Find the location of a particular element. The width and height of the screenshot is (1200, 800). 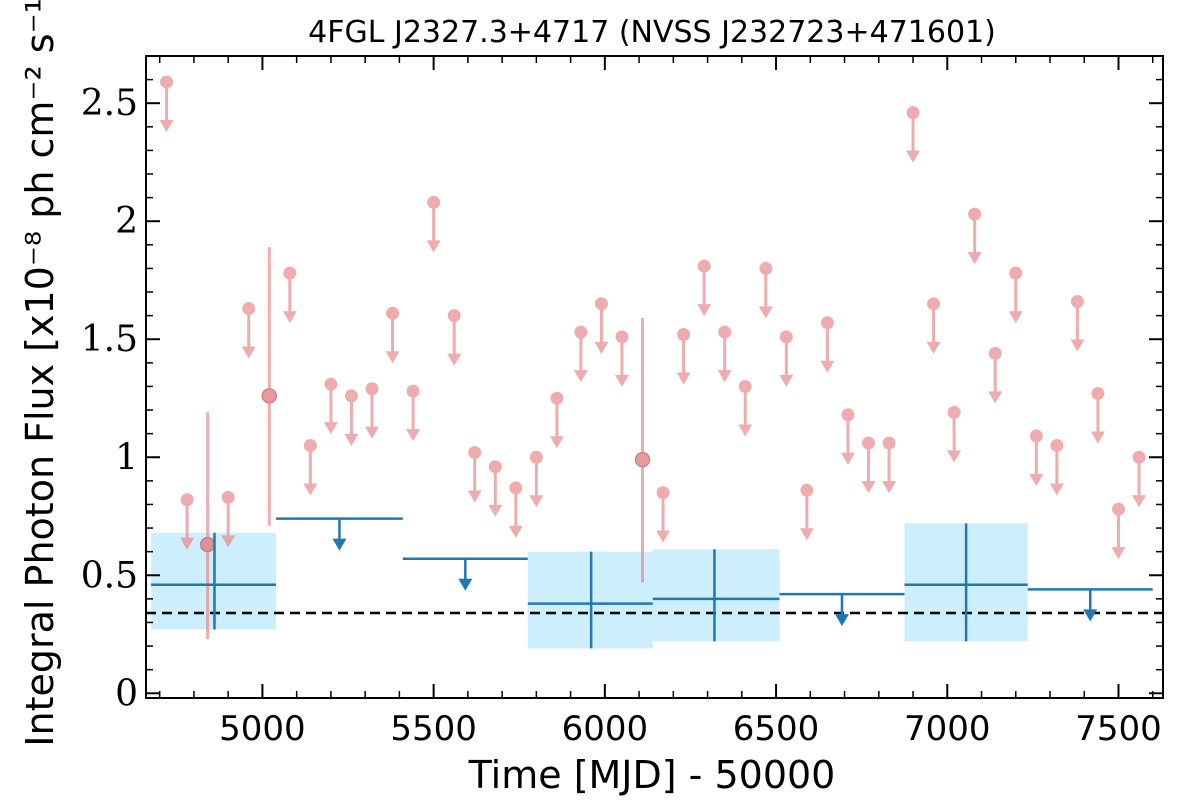

long-bin-layer is located at coordinates (652, 583).